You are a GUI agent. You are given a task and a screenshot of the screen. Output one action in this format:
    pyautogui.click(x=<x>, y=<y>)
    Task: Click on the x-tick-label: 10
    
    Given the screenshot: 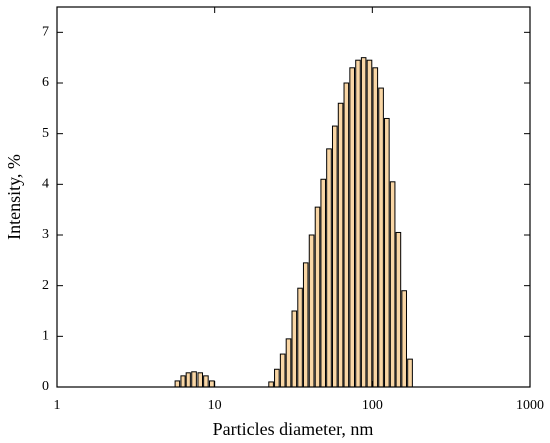 What is the action you would take?
    pyautogui.click(x=215, y=405)
    